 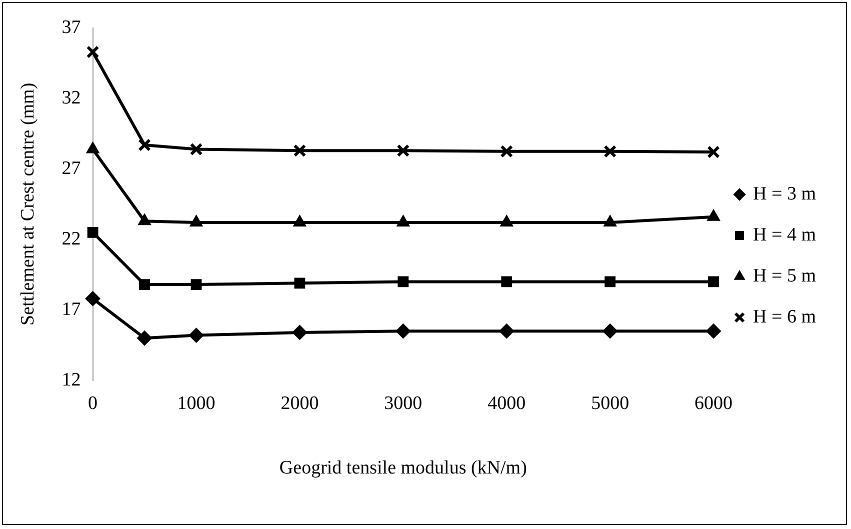 What do you see at coordinates (71, 97) in the screenshot?
I see `y-tick-label: 32` at bounding box center [71, 97].